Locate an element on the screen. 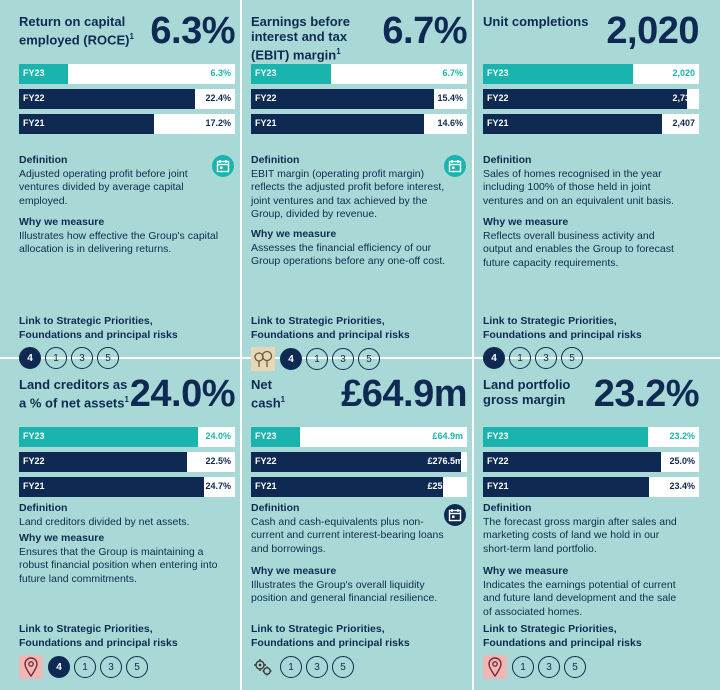 The height and width of the screenshot is (690, 720). kpi-title: Land creditors as a % of net assets1 is located at coordinates (74, 394).